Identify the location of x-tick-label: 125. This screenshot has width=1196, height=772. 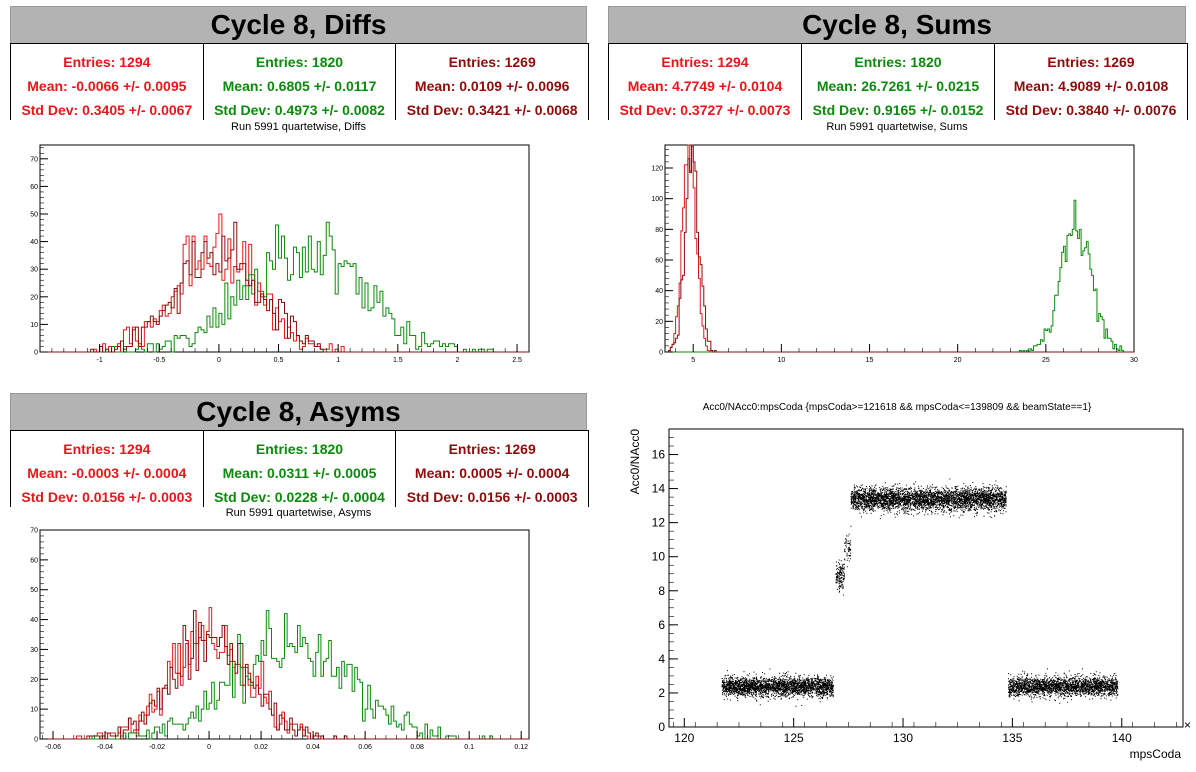
(794, 738).